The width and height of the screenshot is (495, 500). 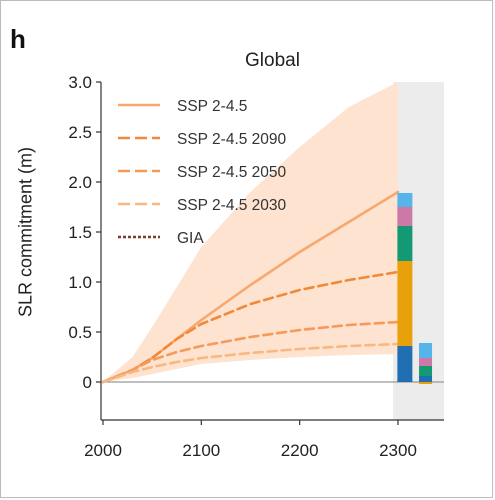 I want to click on chart-title: Global, so click(x=272, y=60).